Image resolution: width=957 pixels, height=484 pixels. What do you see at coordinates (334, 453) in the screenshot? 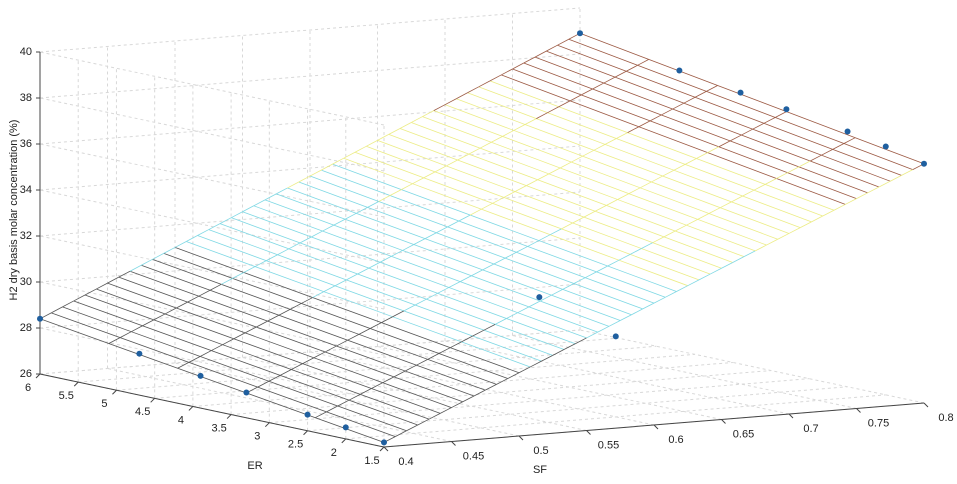
I see `y-tick-label: 2` at bounding box center [334, 453].